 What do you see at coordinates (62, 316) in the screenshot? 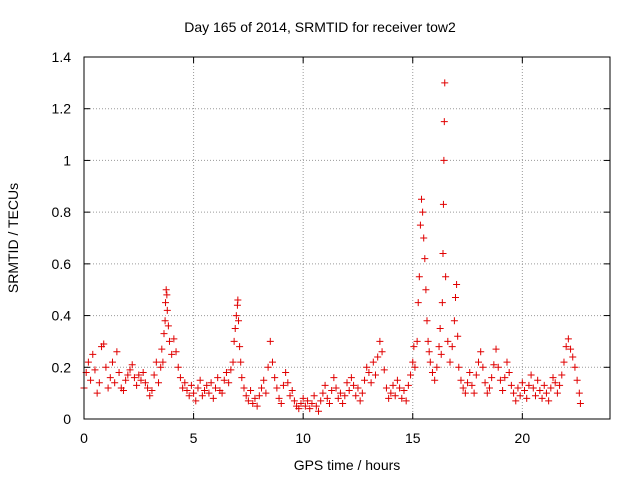
I see `y-tick-label: 0.4` at bounding box center [62, 316].